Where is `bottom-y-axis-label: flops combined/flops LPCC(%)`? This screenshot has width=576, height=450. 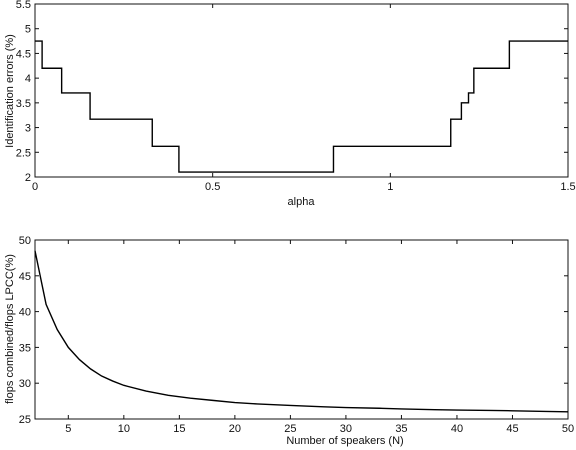
bottom-y-axis-label: flops combined/flops LPCC(%) is located at coordinates (10, 329).